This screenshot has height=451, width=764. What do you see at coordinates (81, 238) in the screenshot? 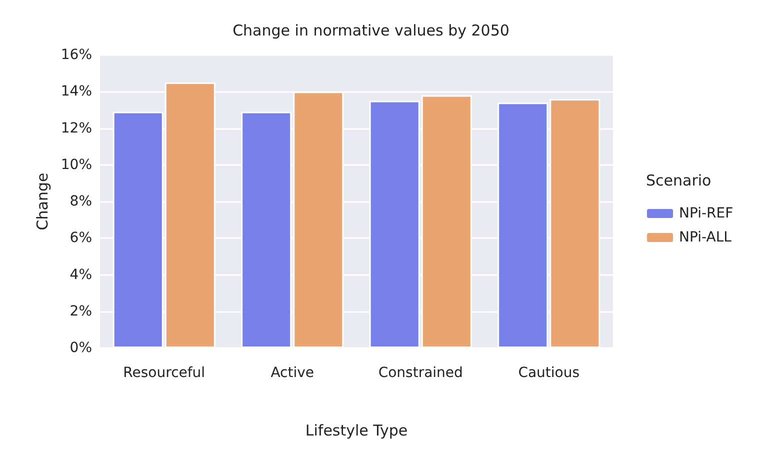
I see `y-tick-label: 6%` at bounding box center [81, 238].